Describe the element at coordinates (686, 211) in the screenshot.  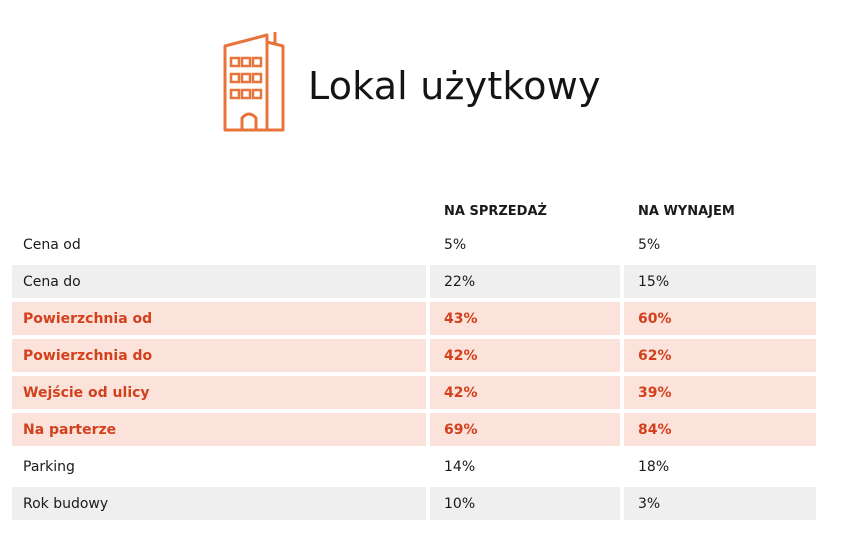
I see `header-rent-column: NA WYNAJEM` at that location.